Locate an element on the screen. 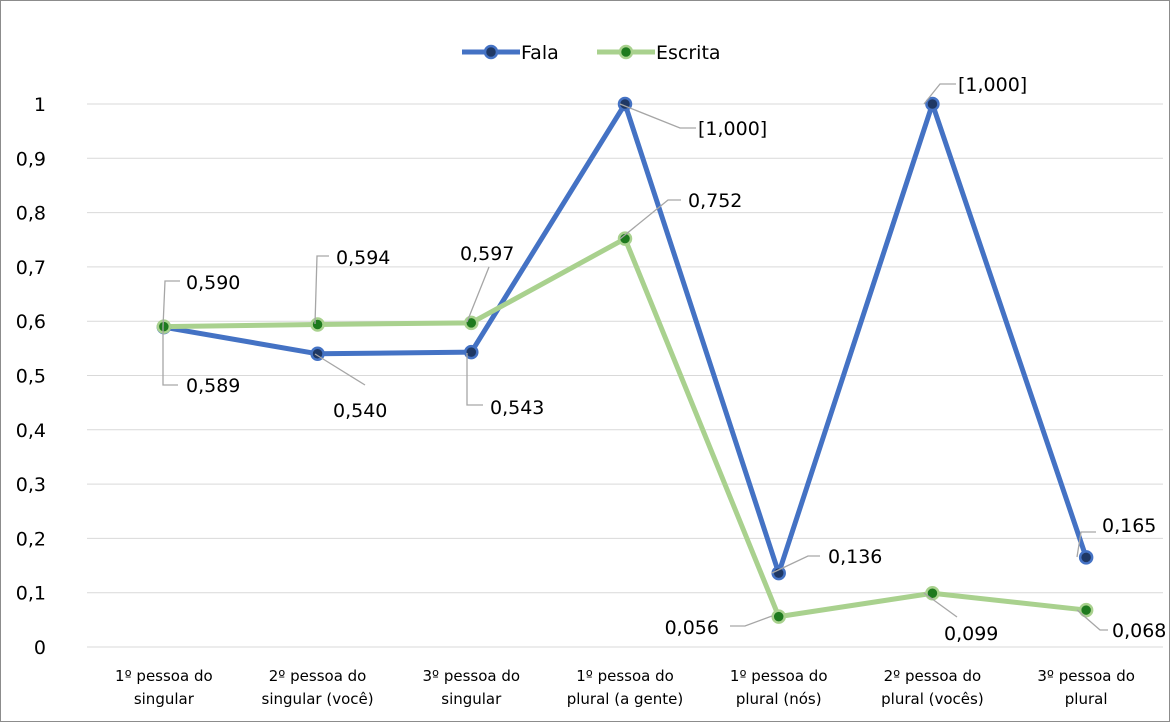 This screenshot has width=1170, height=722. y-tick-label: 0,2 is located at coordinates (31, 539).